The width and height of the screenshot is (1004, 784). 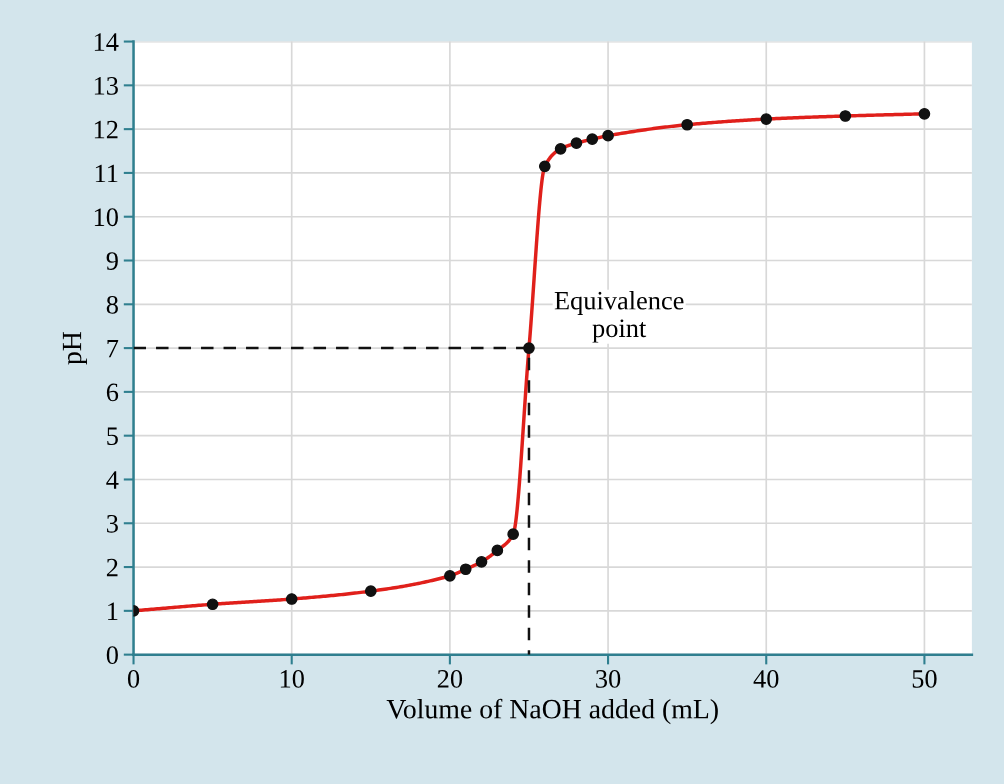 I want to click on y-tick-label: 3, so click(x=112, y=523).